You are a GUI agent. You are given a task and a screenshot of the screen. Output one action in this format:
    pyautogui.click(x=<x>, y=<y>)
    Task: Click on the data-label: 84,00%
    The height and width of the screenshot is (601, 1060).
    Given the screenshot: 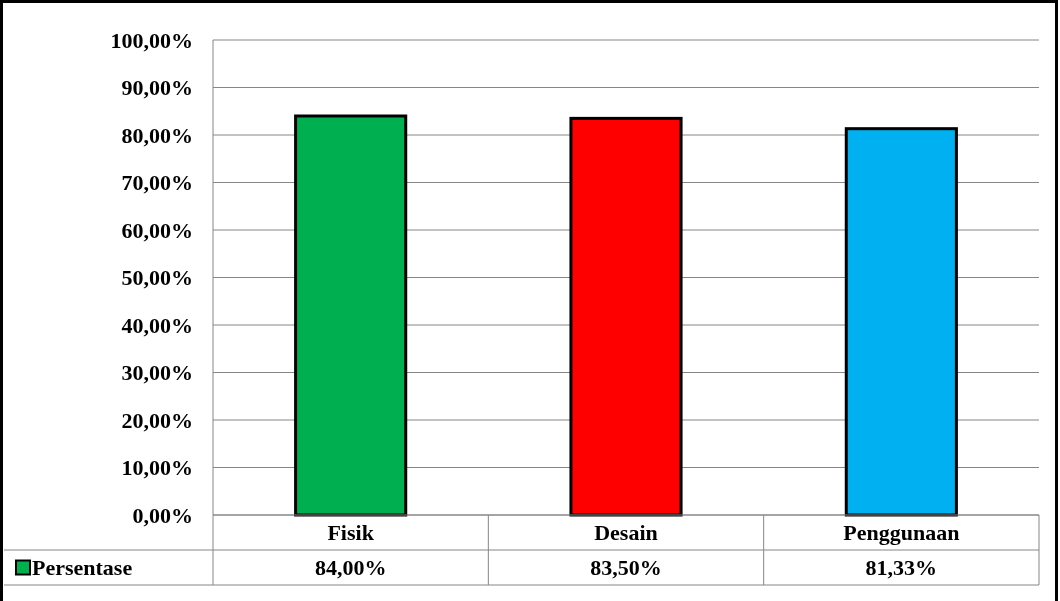 What is the action you would take?
    pyautogui.click(x=350, y=568)
    